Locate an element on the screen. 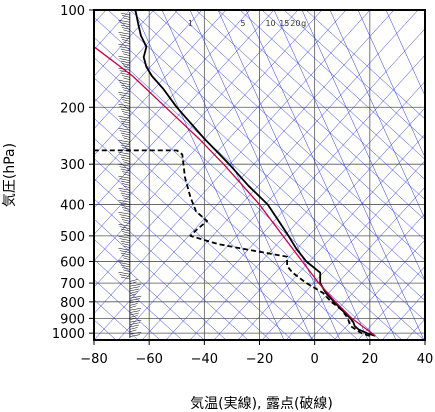 The width and height of the screenshot is (435, 412). wind-barbs is located at coordinates (130, 175).